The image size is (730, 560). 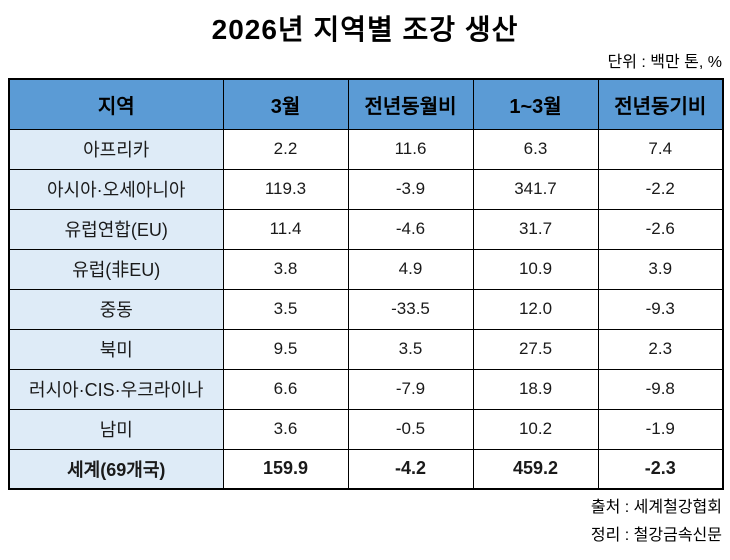 I want to click on table-header-row: 지역 3월 전년동월비 1~3월 전년동기비, so click(x=366, y=104).